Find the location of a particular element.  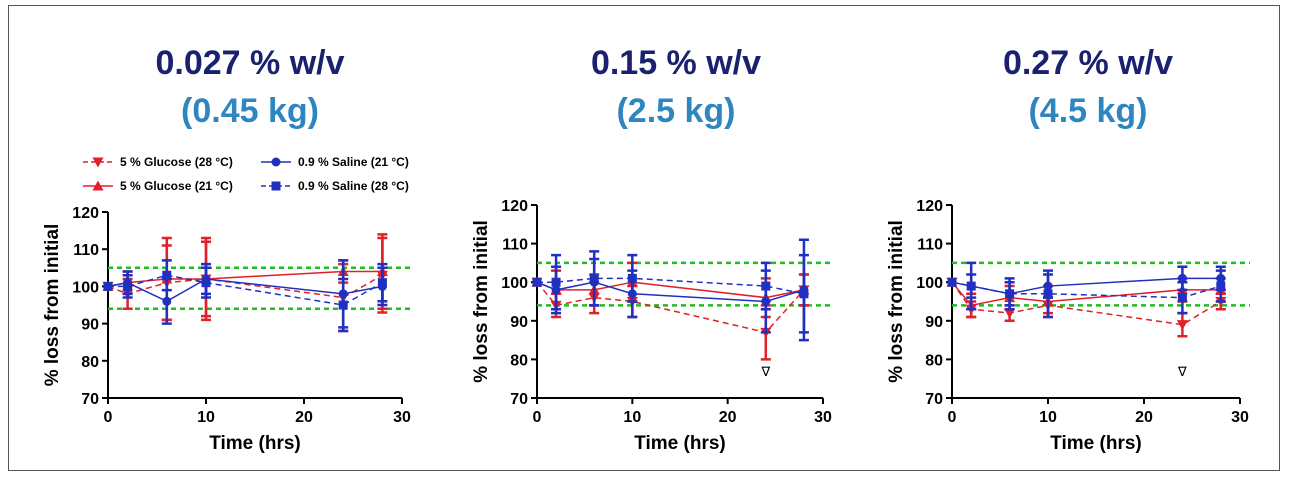

chart-title: 0.27 % w/v is located at coordinates (1088, 63).